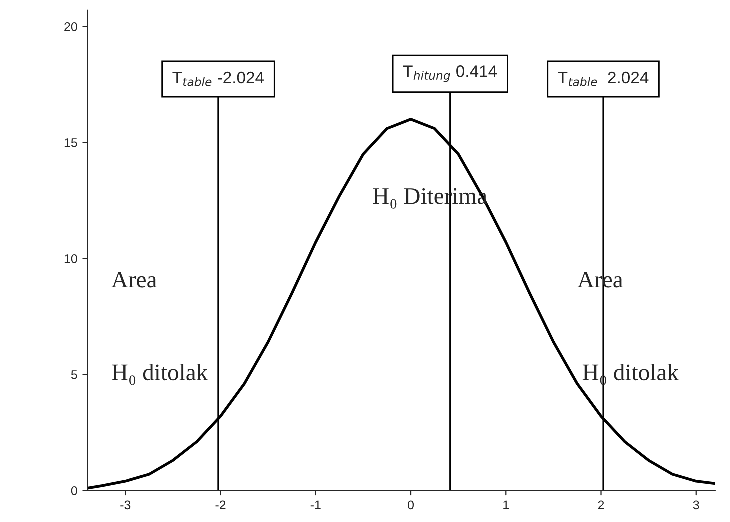 This screenshot has height=522, width=730. What do you see at coordinates (74, 375) in the screenshot?
I see `y-tick-label: 5` at bounding box center [74, 375].